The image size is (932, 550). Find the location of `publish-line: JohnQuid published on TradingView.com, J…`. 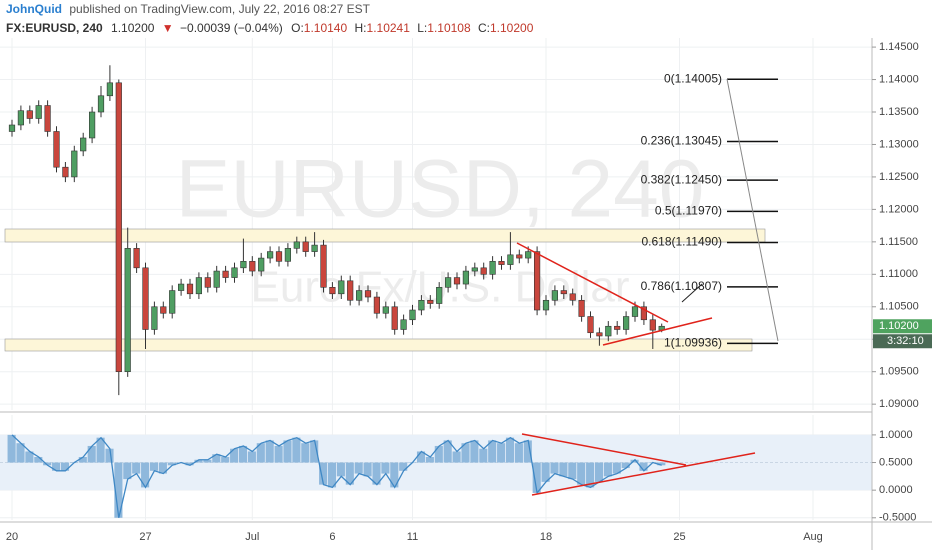

publish-line: JohnQuid published on TradingView.com, J… is located at coordinates (188, 9).